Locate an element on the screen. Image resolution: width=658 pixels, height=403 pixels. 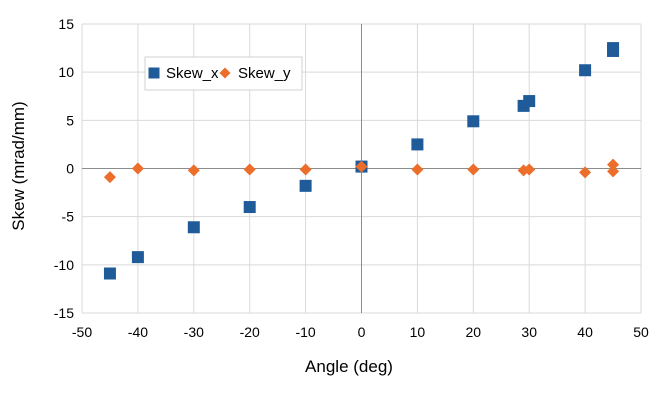
y-tick-label: 0 is located at coordinates (70, 169).